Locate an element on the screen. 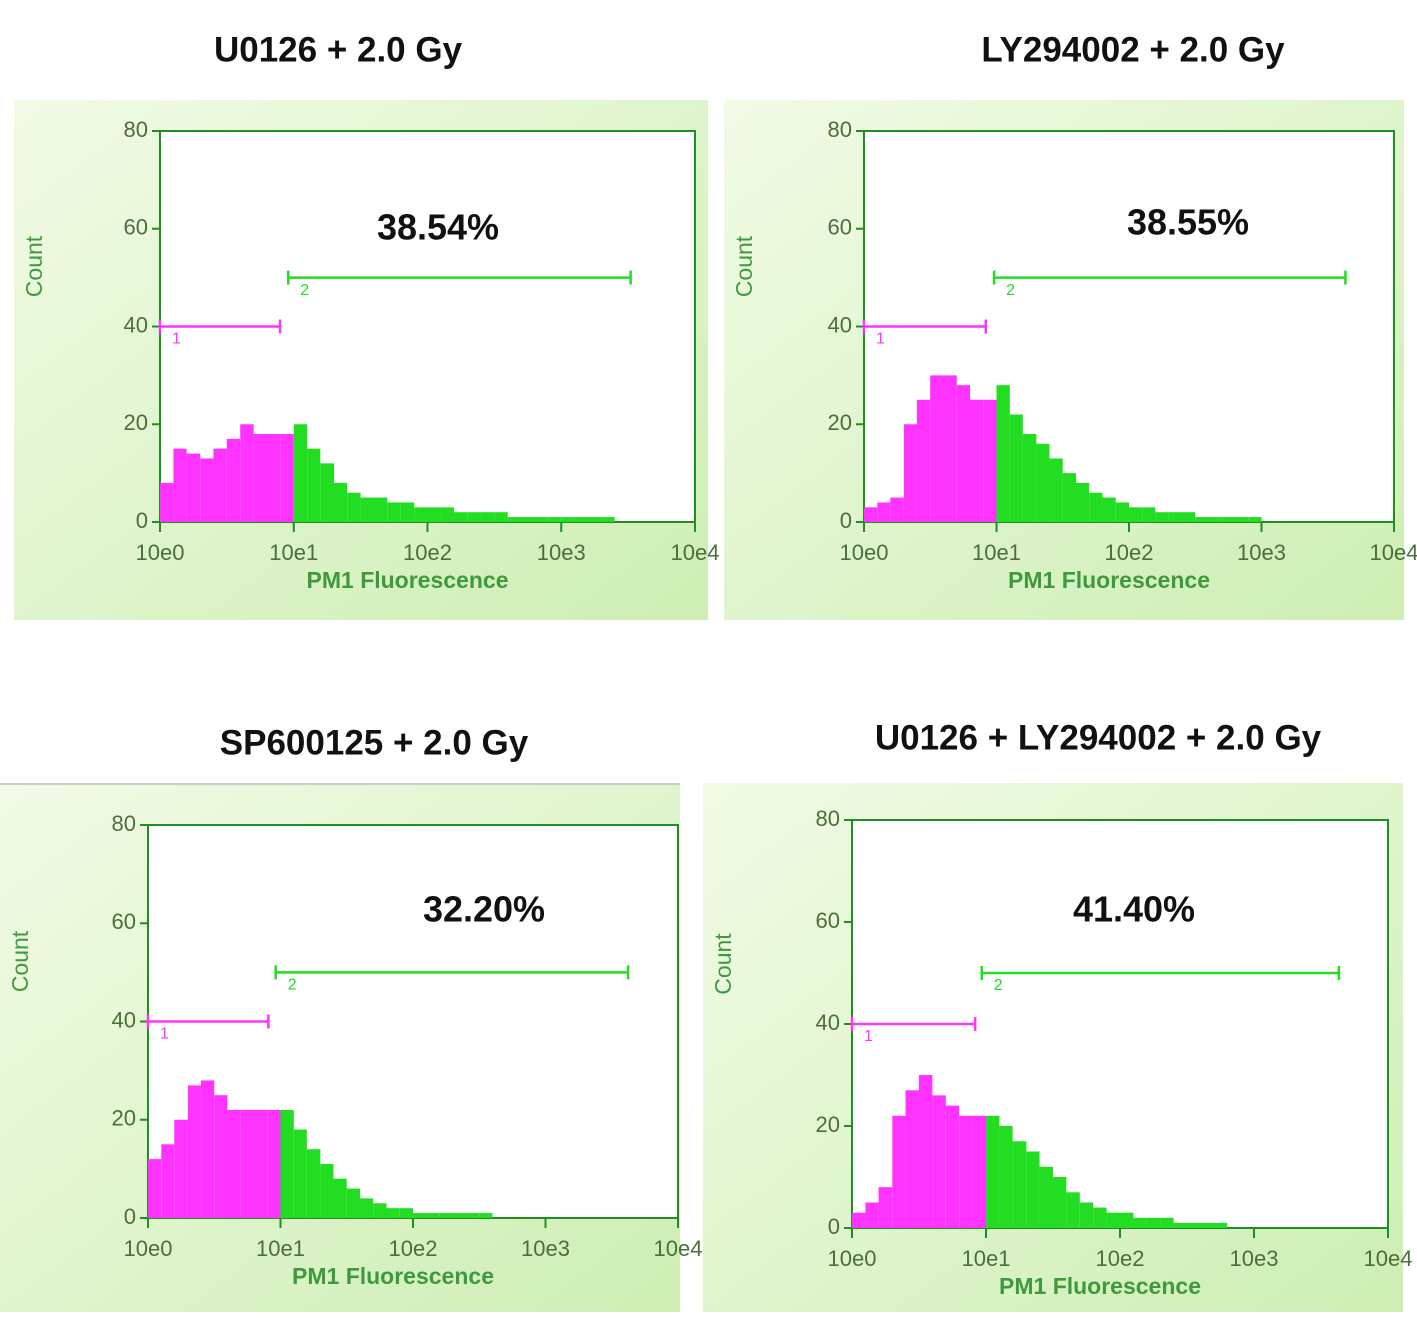 This screenshot has width=1417, height=1325. x-tick-label: 10e3 is located at coordinates (561, 552).